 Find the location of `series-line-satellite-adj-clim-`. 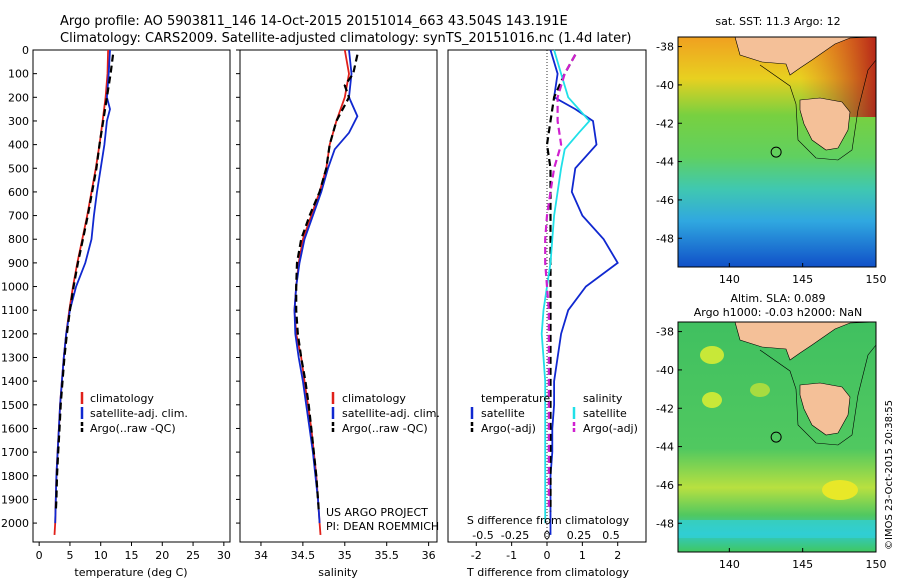

series-line-satellite-adj-clim- is located at coordinates (326, 286).